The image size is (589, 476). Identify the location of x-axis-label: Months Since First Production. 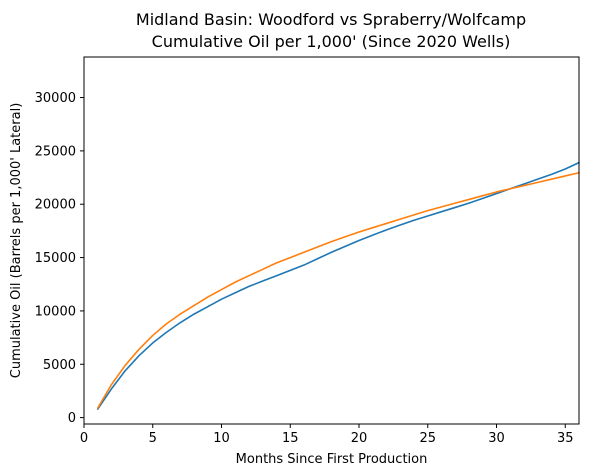
(332, 459).